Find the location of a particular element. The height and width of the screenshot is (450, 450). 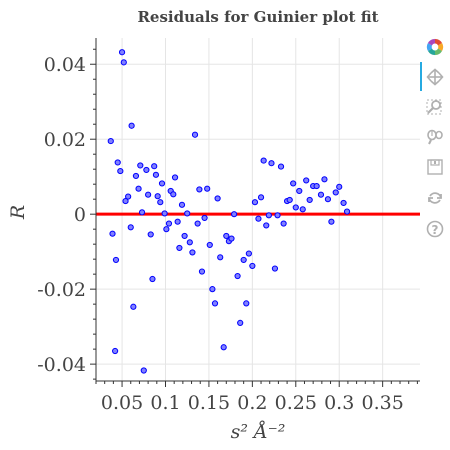

y-tick-label: 0 is located at coordinates (80, 215).